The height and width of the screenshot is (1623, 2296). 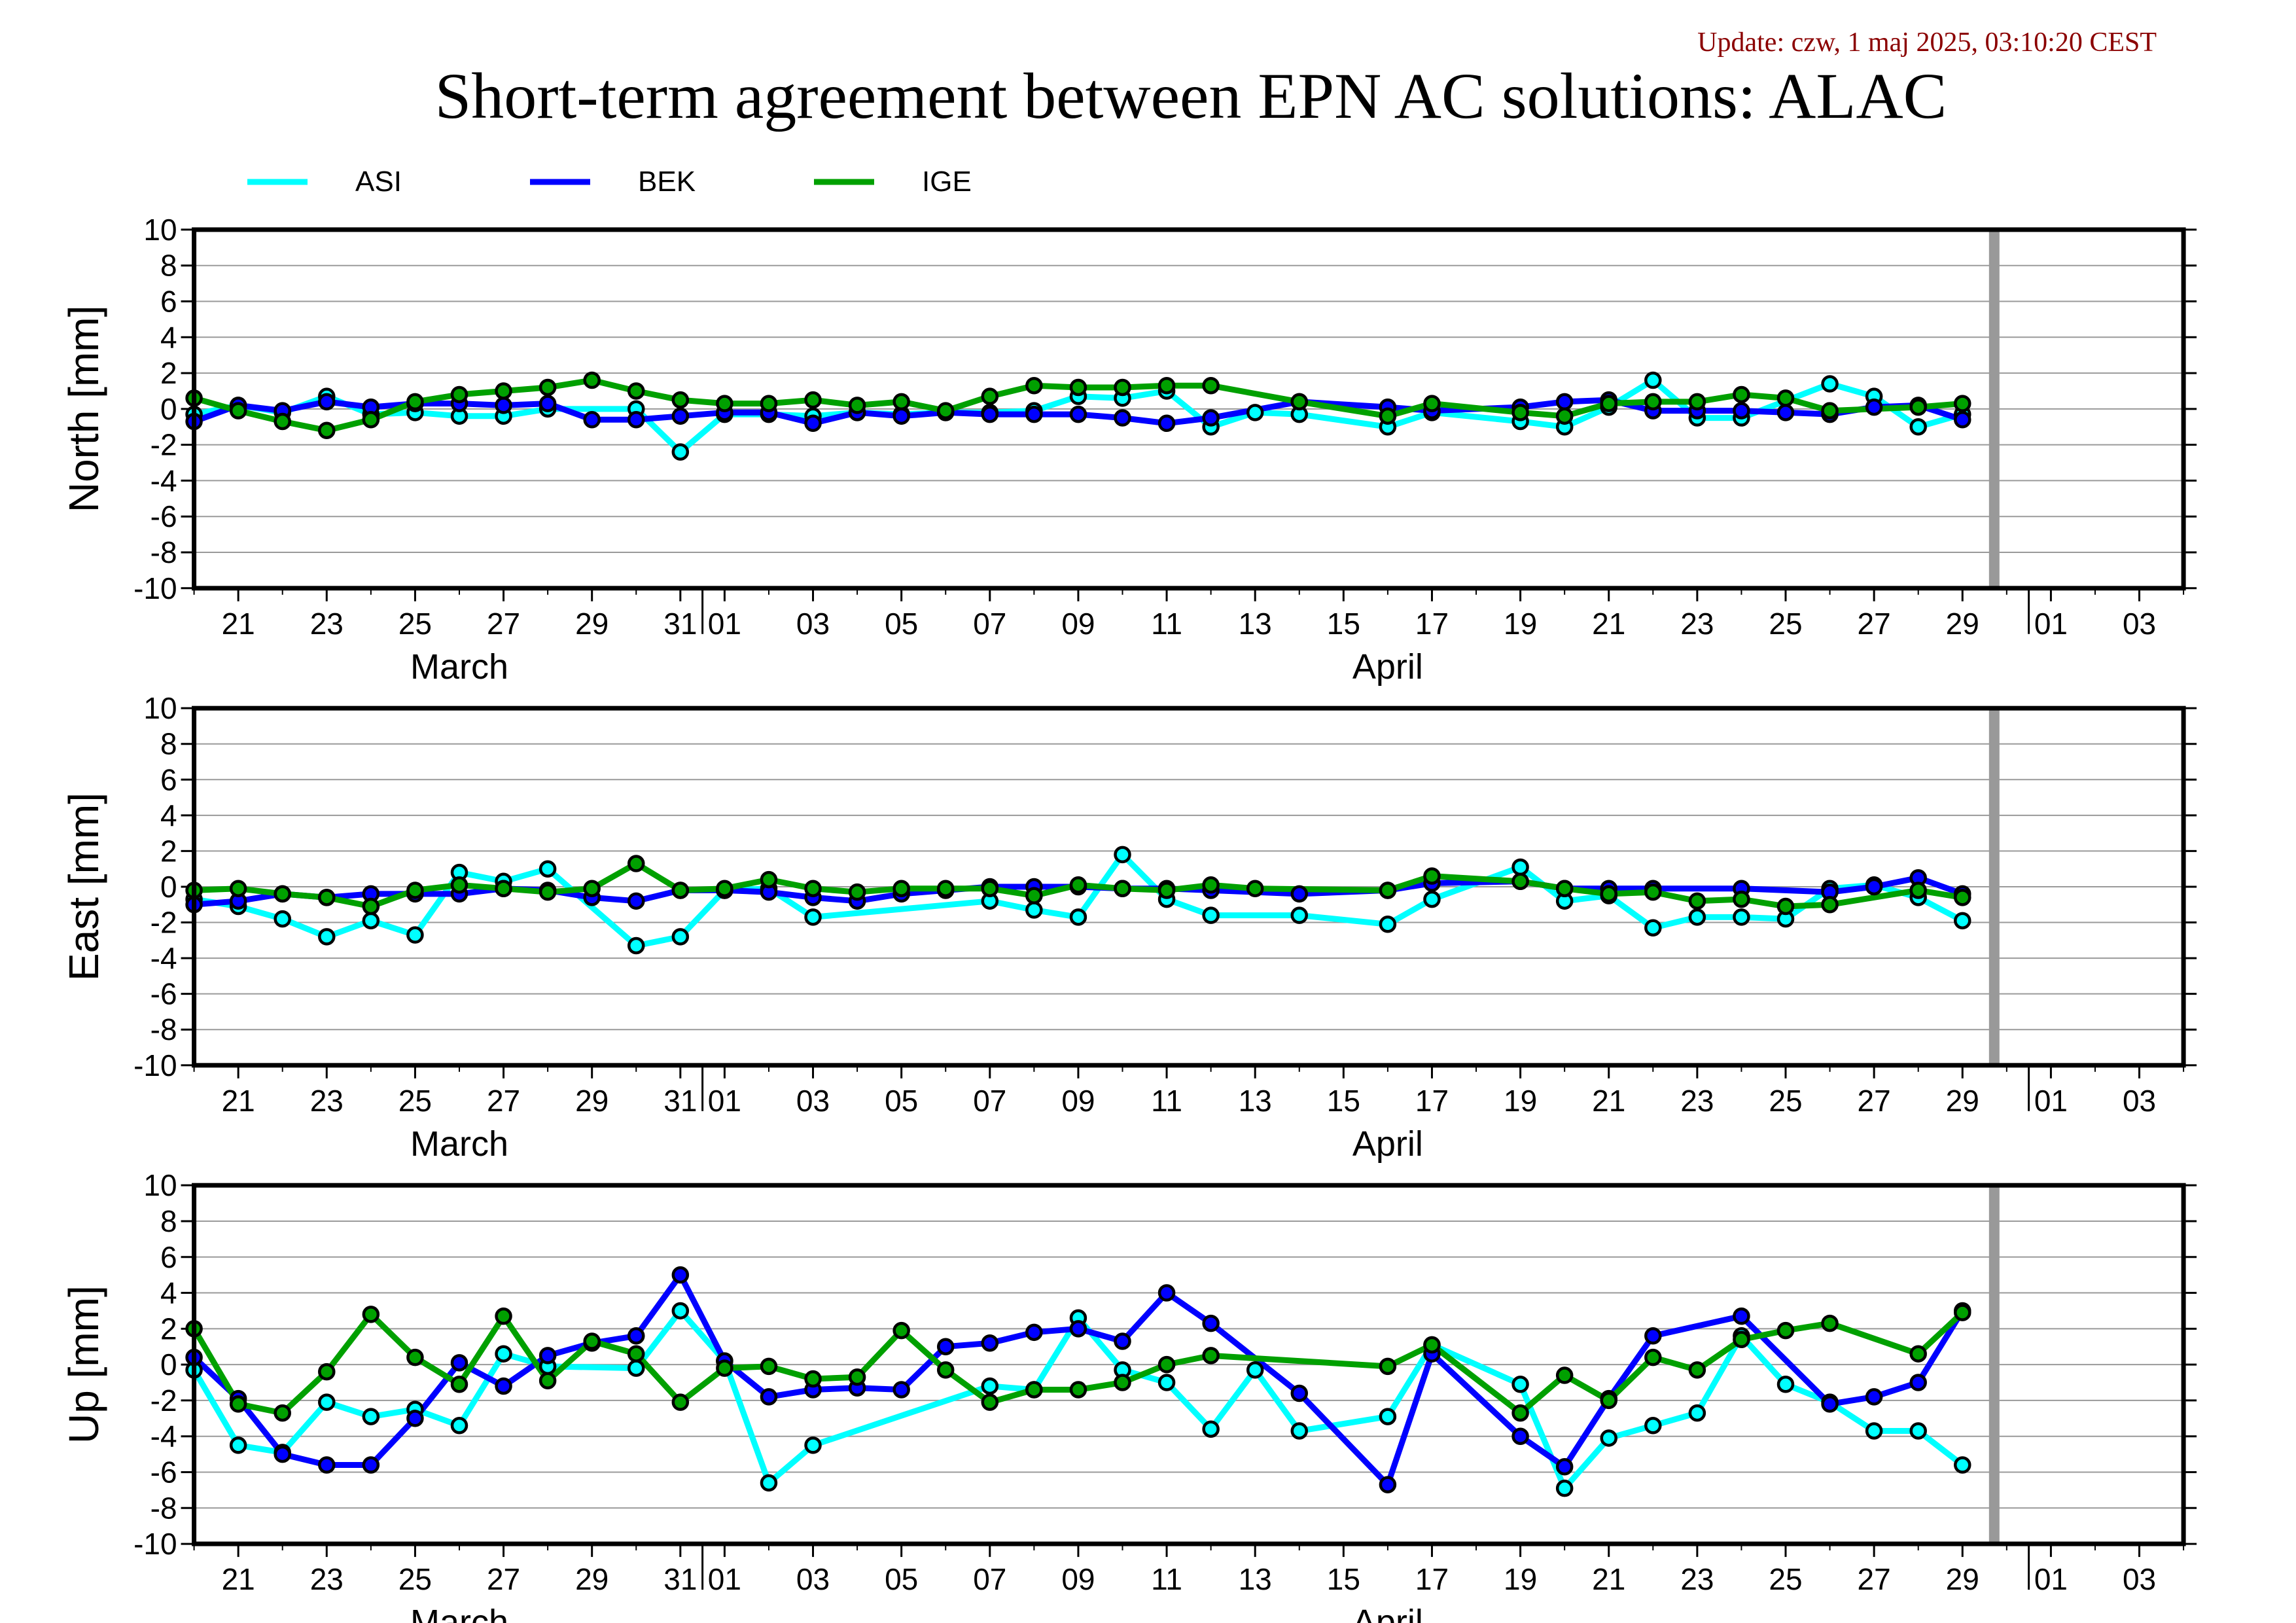 What do you see at coordinates (168, 337) in the screenshot?
I see `y-tick-label: 4` at bounding box center [168, 337].